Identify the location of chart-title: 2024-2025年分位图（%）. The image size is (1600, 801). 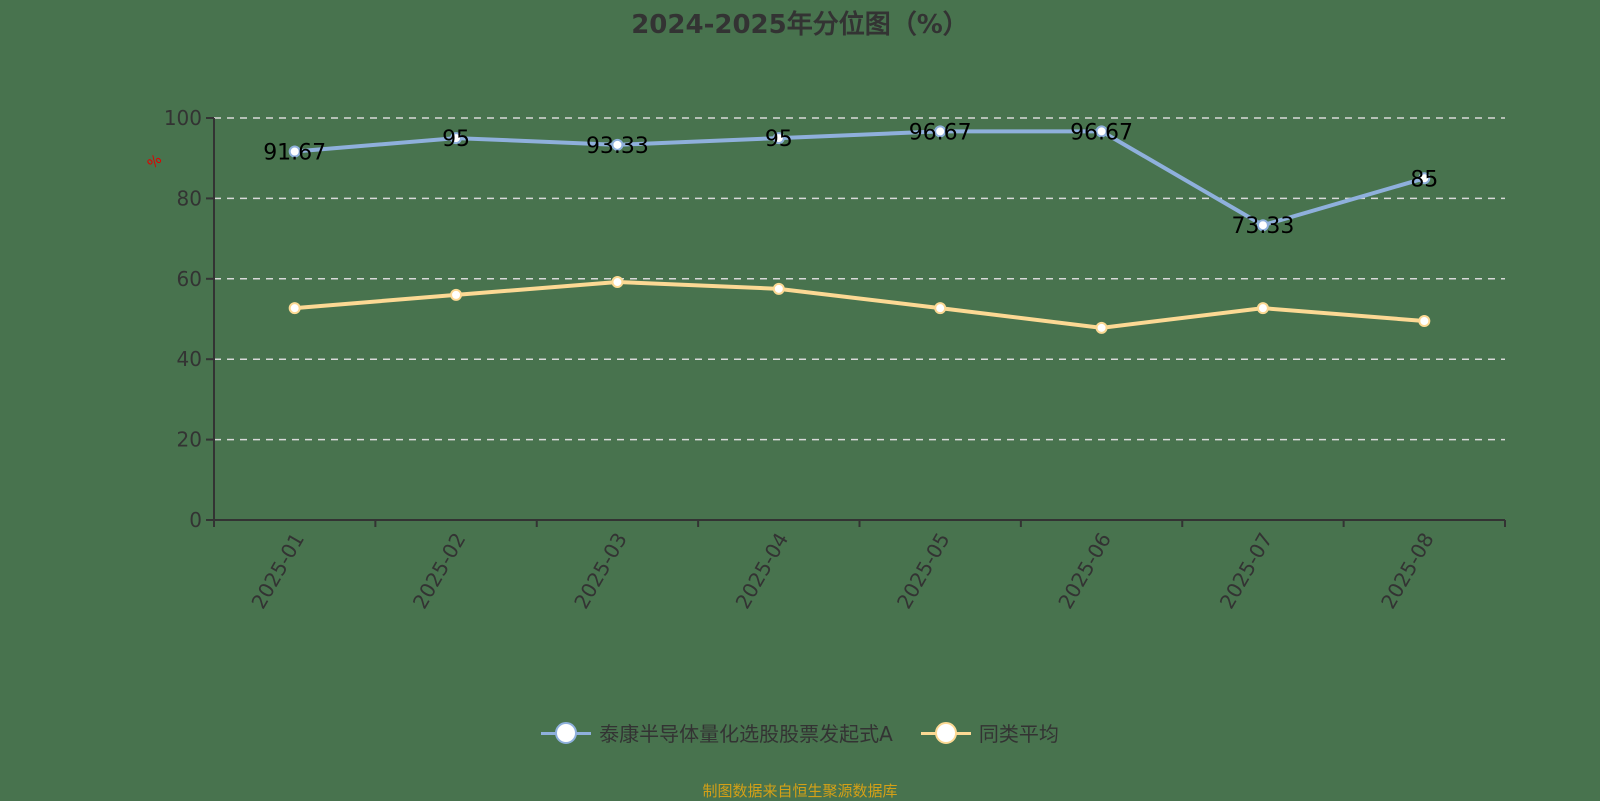
(800, 25).